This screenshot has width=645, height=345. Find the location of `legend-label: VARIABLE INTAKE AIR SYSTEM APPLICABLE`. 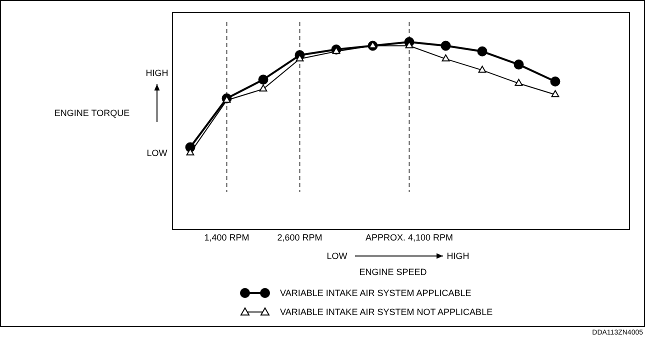

legend-label: VARIABLE INTAKE AIR SYSTEM APPLICABLE is located at coordinates (376, 293).